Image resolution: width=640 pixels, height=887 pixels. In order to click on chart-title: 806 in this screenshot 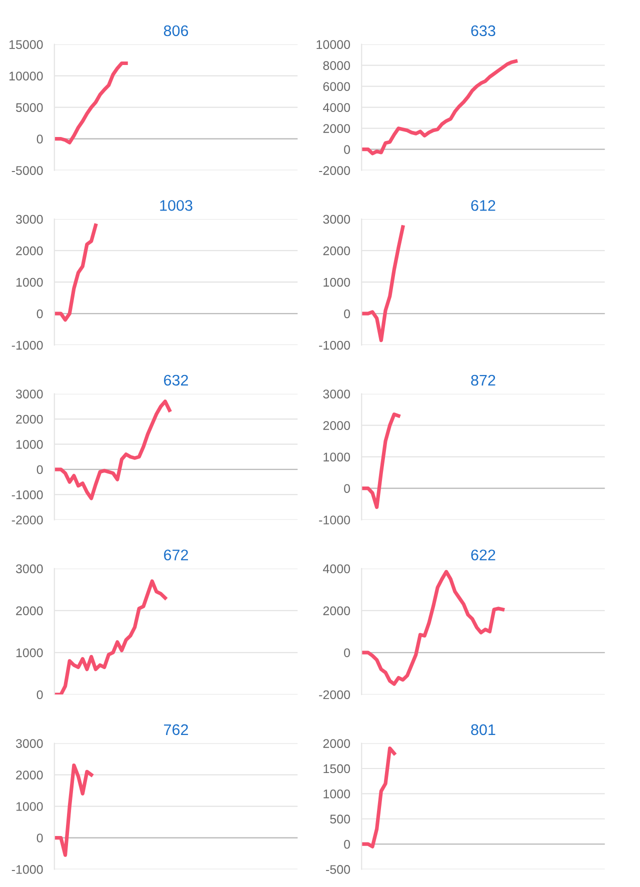, I will do `click(176, 30)`.